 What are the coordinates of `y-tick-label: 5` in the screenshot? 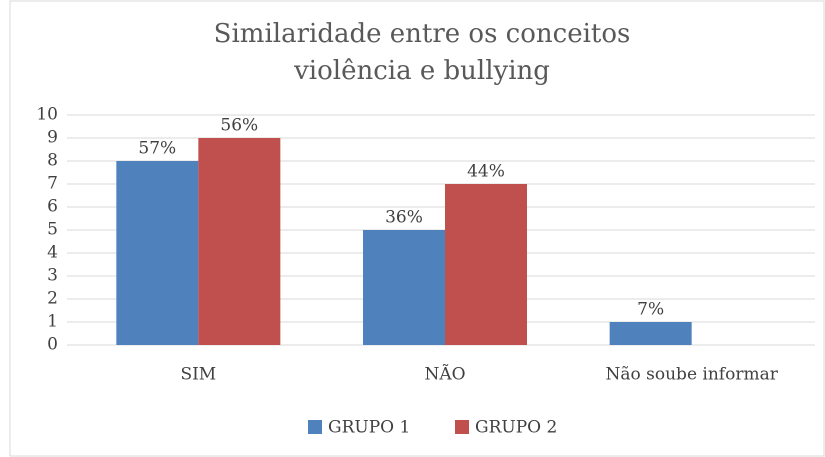 It's located at (52, 230).